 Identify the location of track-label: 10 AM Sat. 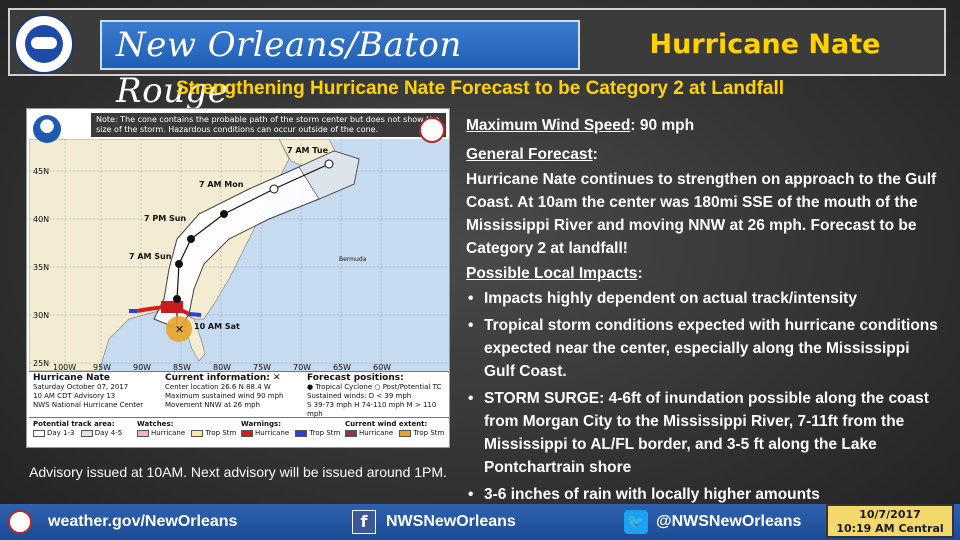
(217, 326).